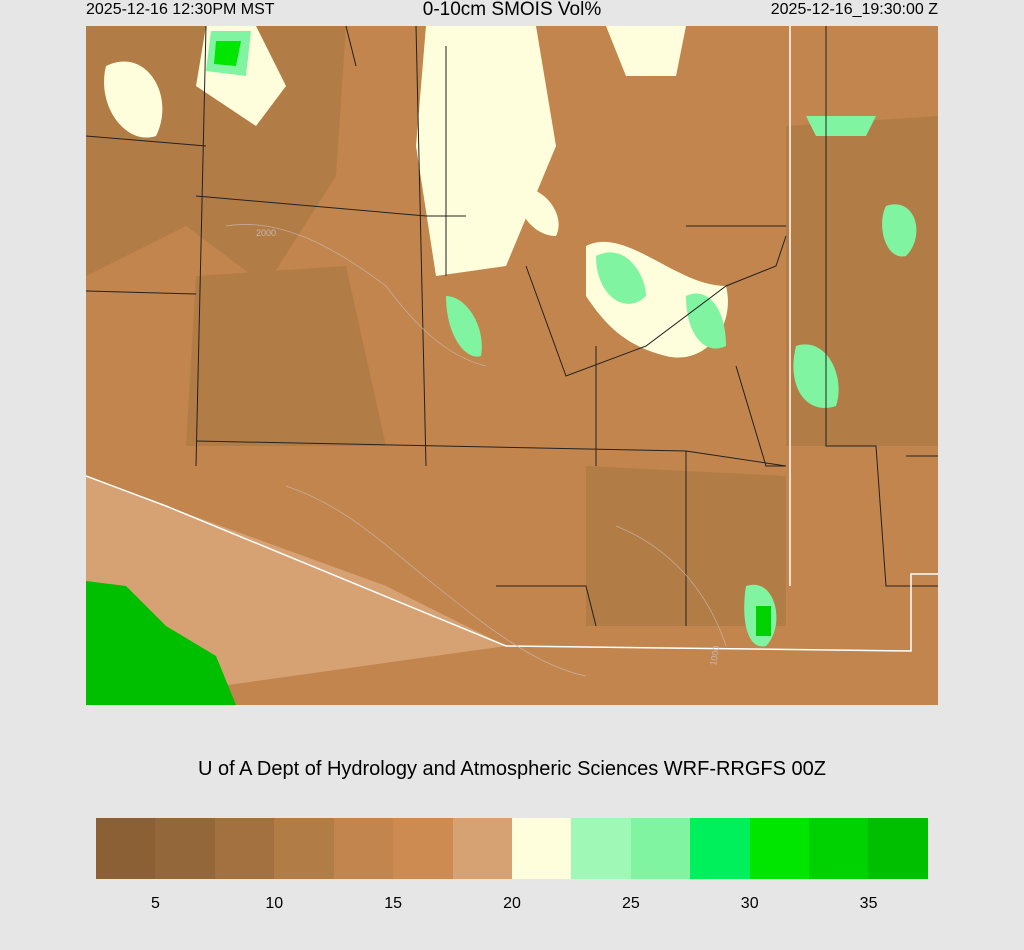 The width and height of the screenshot is (1024, 950). I want to click on colorbar-tick-label: 20, so click(512, 903).